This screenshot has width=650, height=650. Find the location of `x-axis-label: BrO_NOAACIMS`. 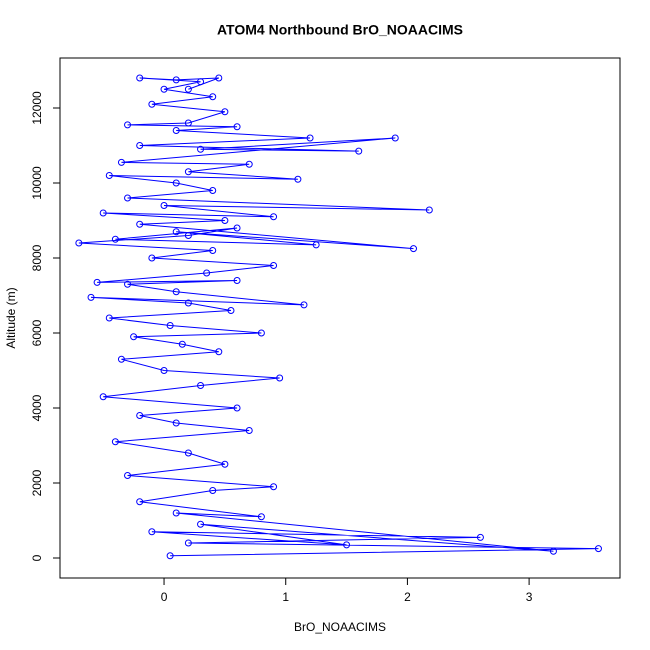

x-axis-label: BrO_NOAACIMS is located at coordinates (340, 627).